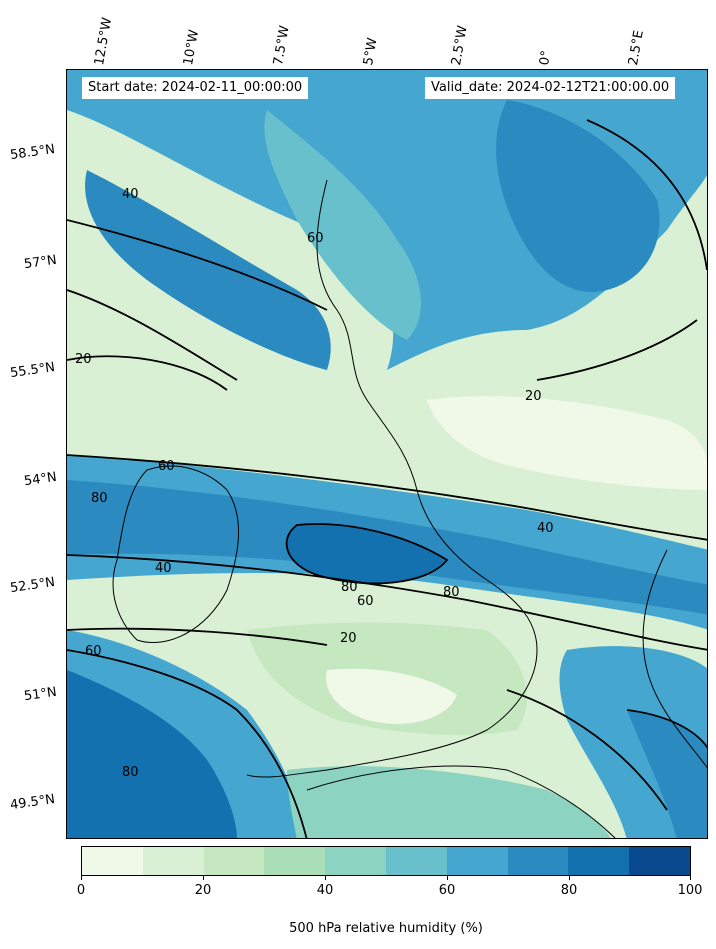  What do you see at coordinates (83, 359) in the screenshot?
I see `contour-label-20-west: 20` at bounding box center [83, 359].